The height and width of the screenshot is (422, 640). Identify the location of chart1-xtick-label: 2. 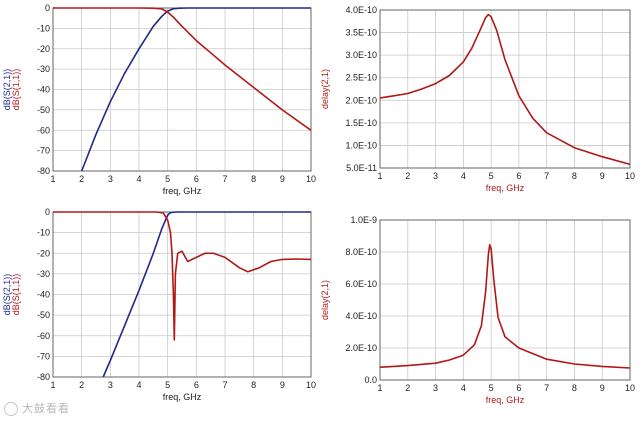
(81, 179).